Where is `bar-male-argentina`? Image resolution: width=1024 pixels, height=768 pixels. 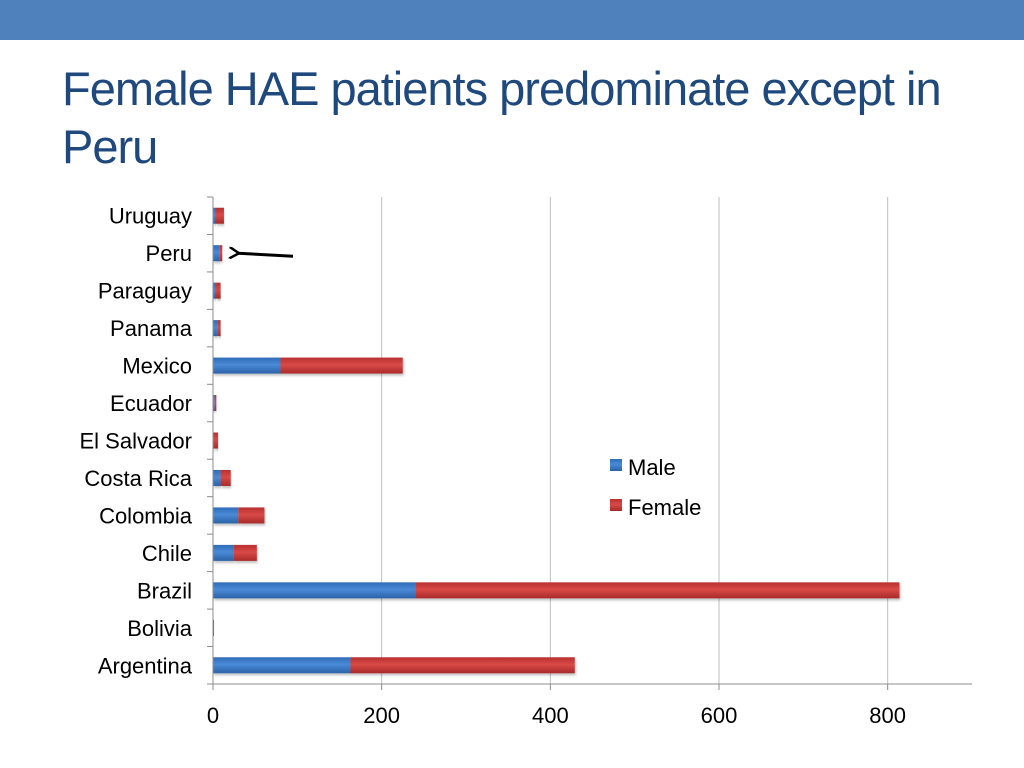
bar-male-argentina is located at coordinates (282, 665).